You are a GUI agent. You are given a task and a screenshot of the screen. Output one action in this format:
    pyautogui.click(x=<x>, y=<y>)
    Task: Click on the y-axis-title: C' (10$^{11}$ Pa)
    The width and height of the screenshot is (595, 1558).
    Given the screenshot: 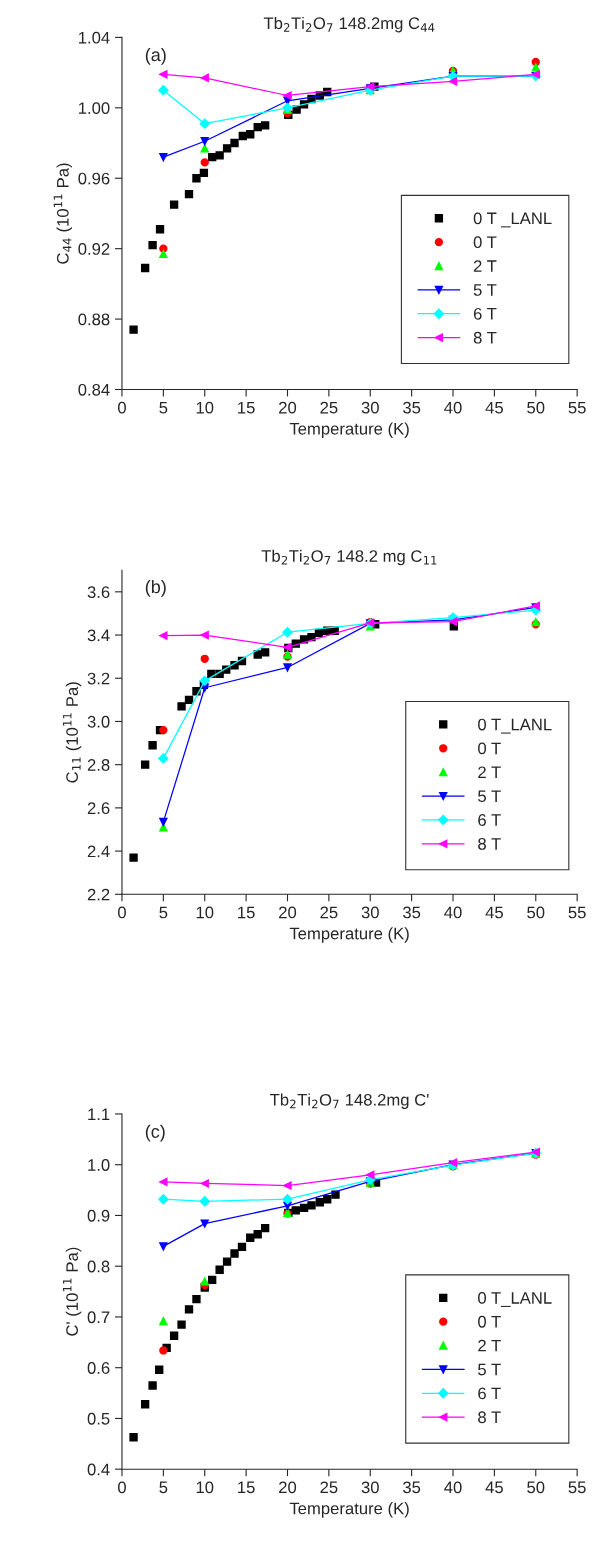 What is the action you would take?
    pyautogui.click(x=72, y=1291)
    